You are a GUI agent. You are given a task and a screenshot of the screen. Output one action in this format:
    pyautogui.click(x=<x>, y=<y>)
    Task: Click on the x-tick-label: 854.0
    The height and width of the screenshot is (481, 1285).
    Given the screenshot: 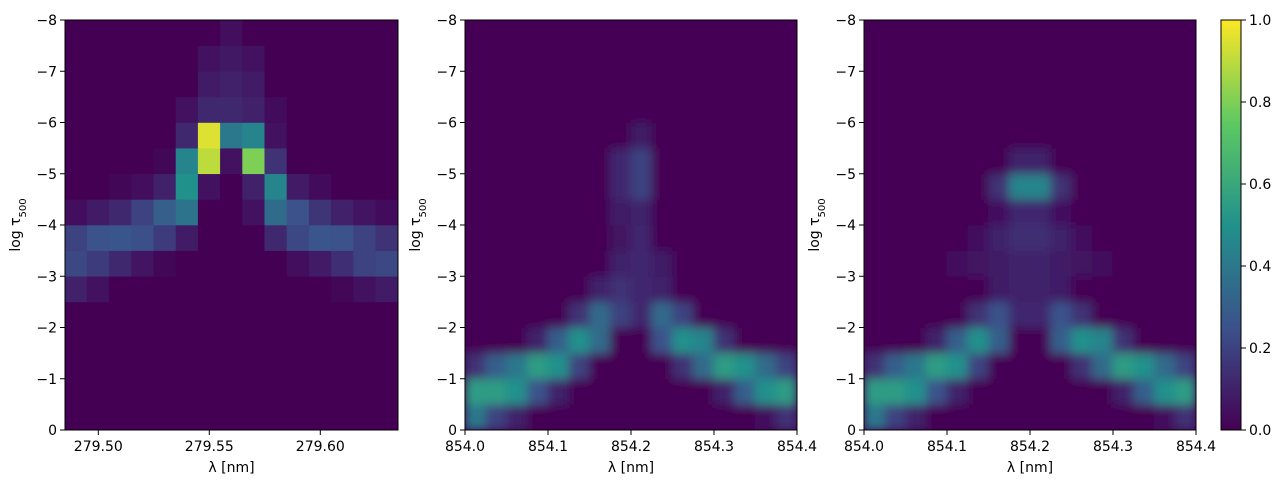 What is the action you would take?
    pyautogui.click(x=864, y=447)
    